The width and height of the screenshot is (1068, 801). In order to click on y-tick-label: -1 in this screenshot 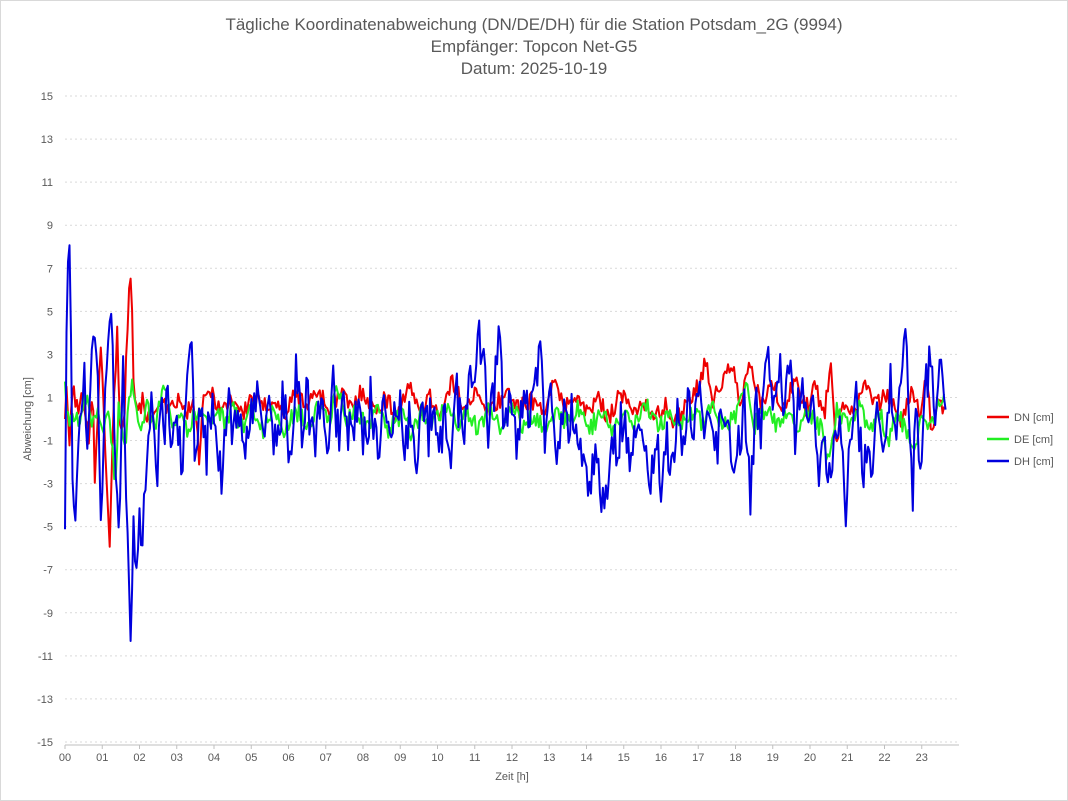, I will do `click(48, 442)`.